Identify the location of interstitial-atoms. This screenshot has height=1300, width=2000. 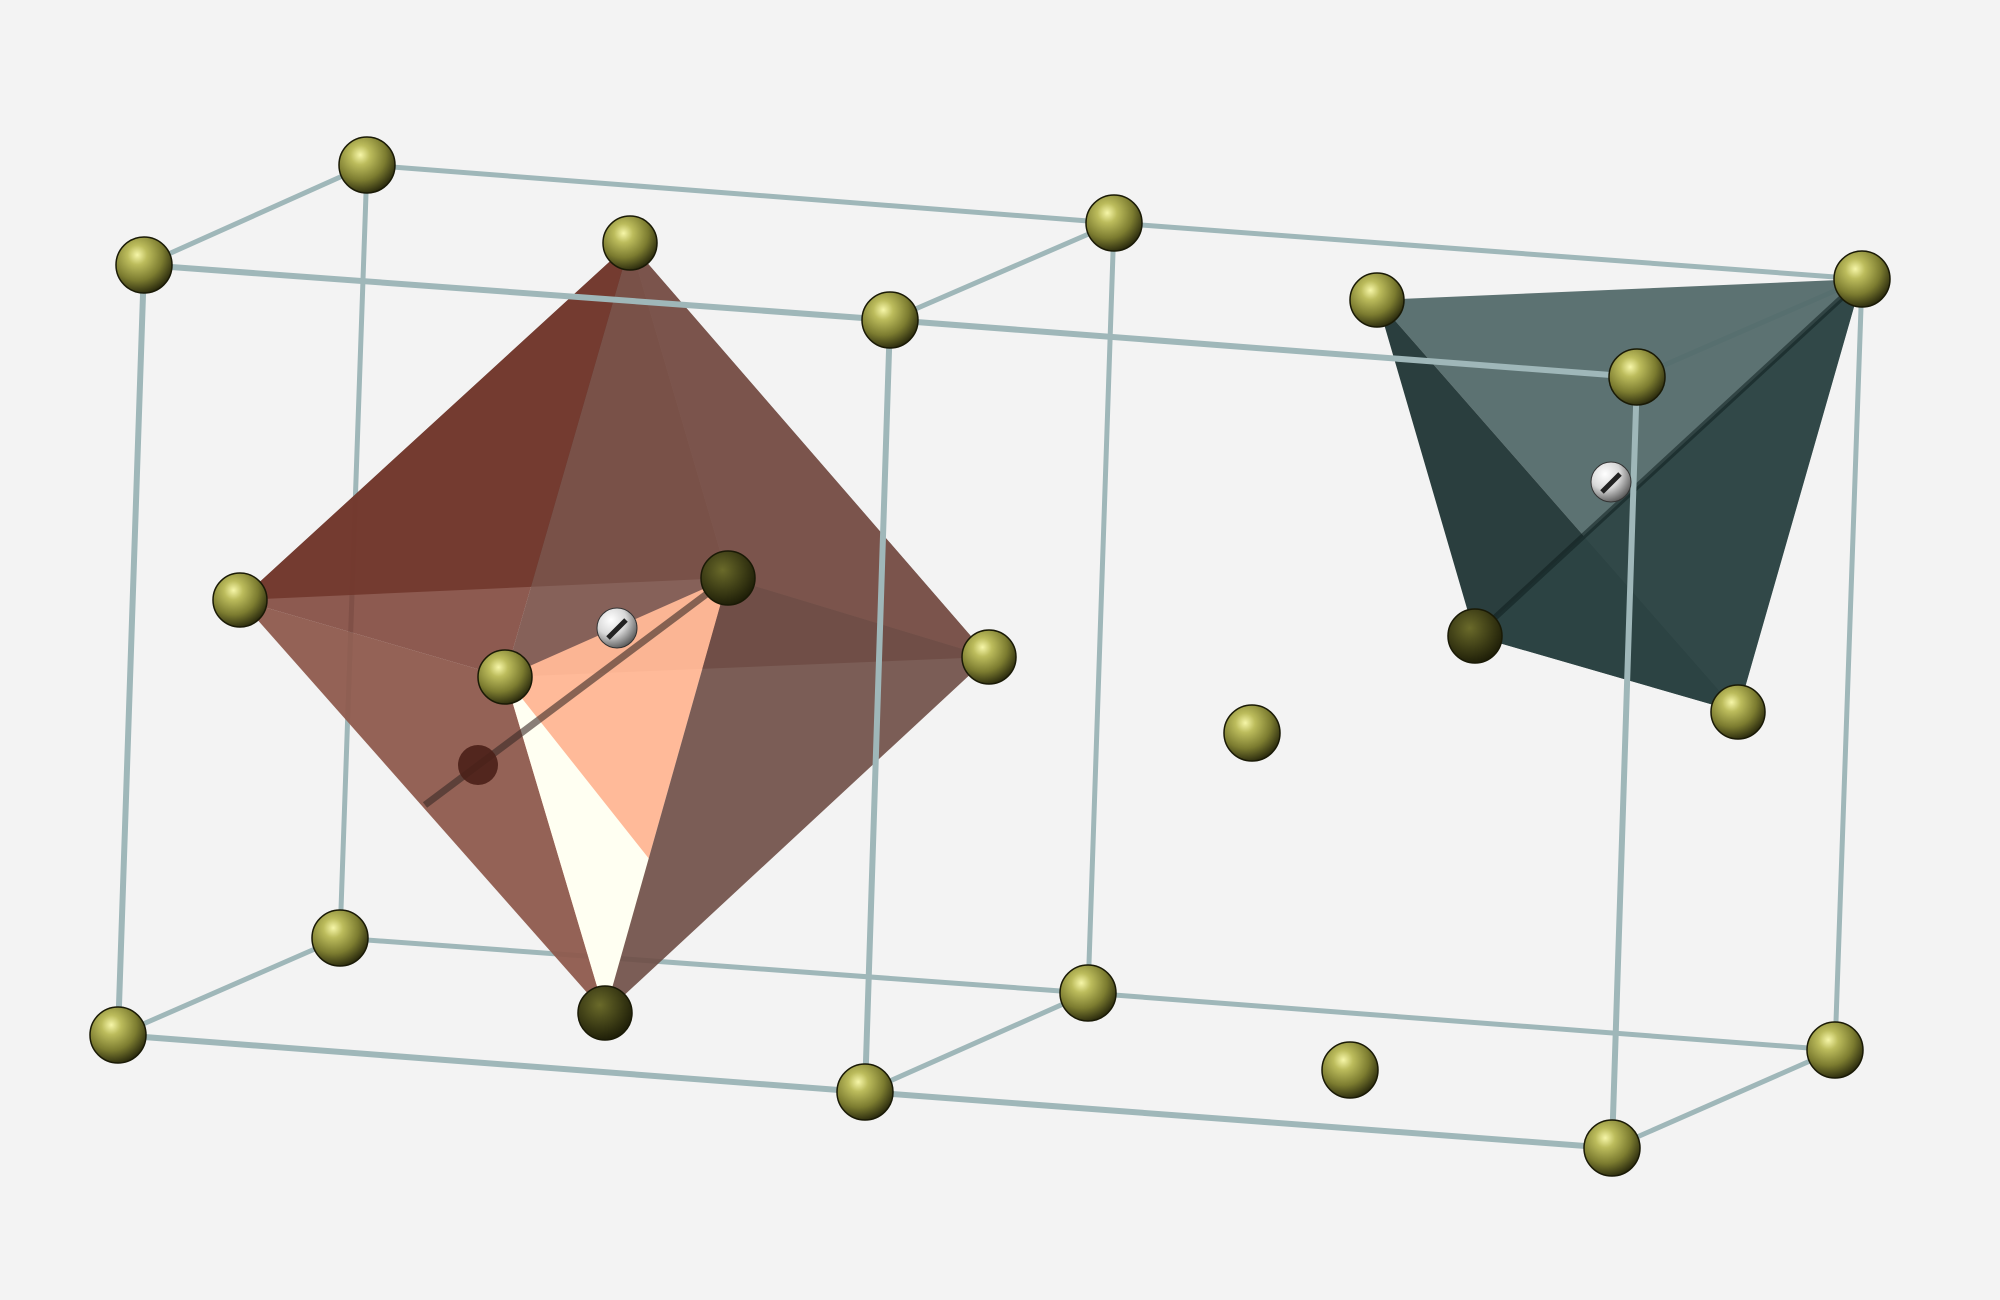
(1114, 555).